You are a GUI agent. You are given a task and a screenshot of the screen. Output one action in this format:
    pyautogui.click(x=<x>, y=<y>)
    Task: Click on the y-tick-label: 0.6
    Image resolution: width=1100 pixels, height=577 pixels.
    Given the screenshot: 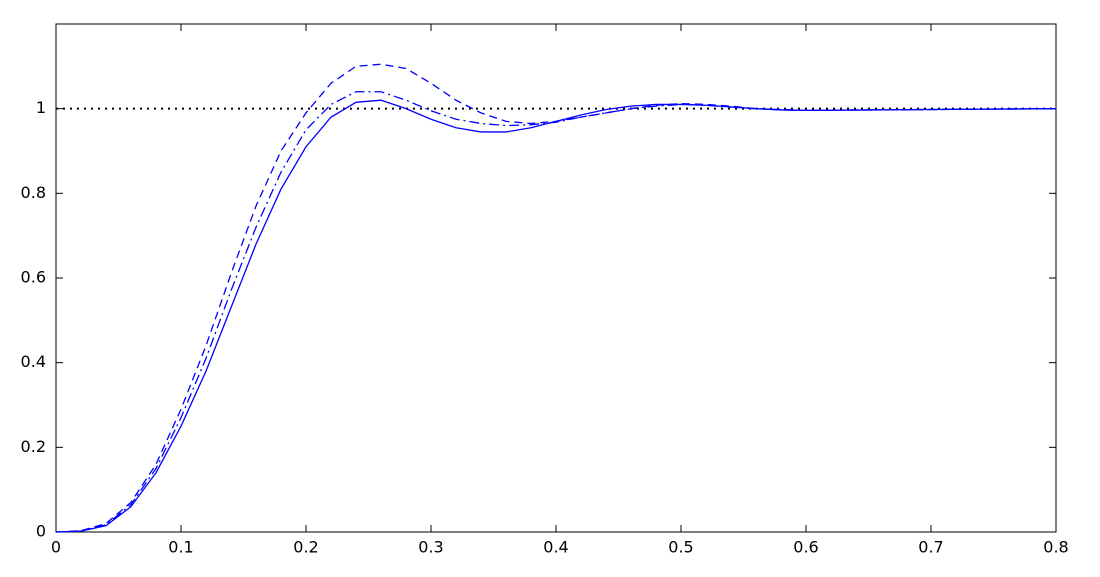 What is the action you would take?
    pyautogui.click(x=33, y=277)
    